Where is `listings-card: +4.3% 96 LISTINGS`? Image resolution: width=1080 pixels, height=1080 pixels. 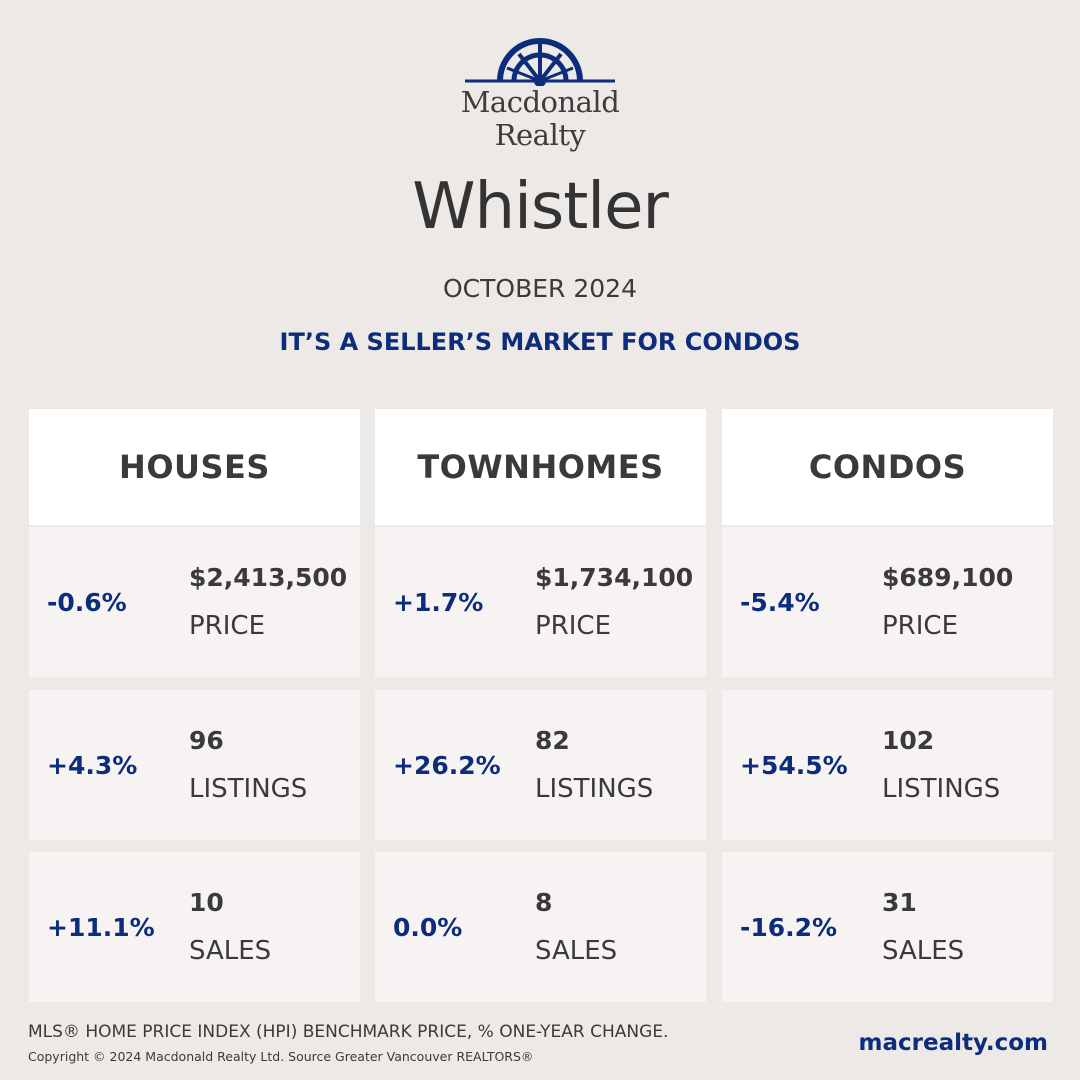 listings-card: +4.3% 96 LISTINGS is located at coordinates (194, 765).